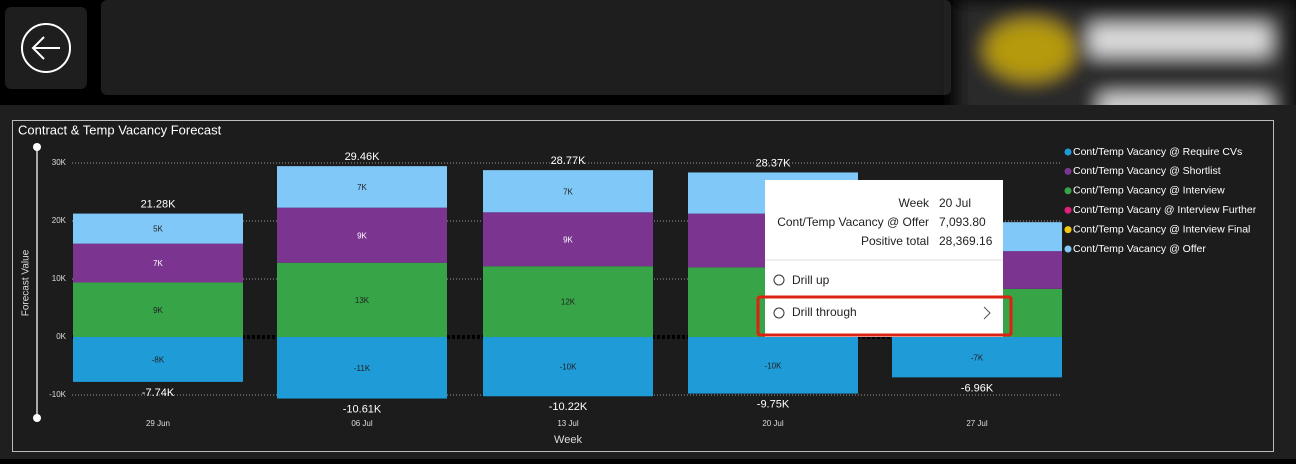  What do you see at coordinates (159, 204) in the screenshot?
I see `total-label: 21.28K` at bounding box center [159, 204].